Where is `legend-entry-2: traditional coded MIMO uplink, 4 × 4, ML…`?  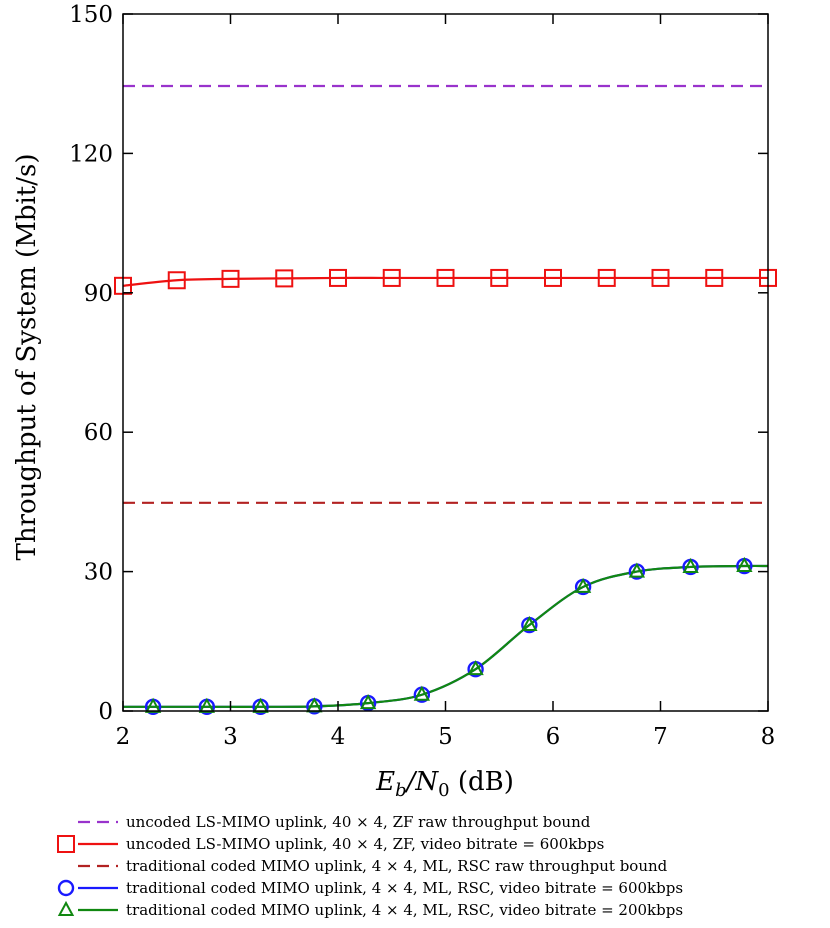 legend-entry-2: traditional coded MIMO uplink, 4 × 4, ML… is located at coordinates (373, 866).